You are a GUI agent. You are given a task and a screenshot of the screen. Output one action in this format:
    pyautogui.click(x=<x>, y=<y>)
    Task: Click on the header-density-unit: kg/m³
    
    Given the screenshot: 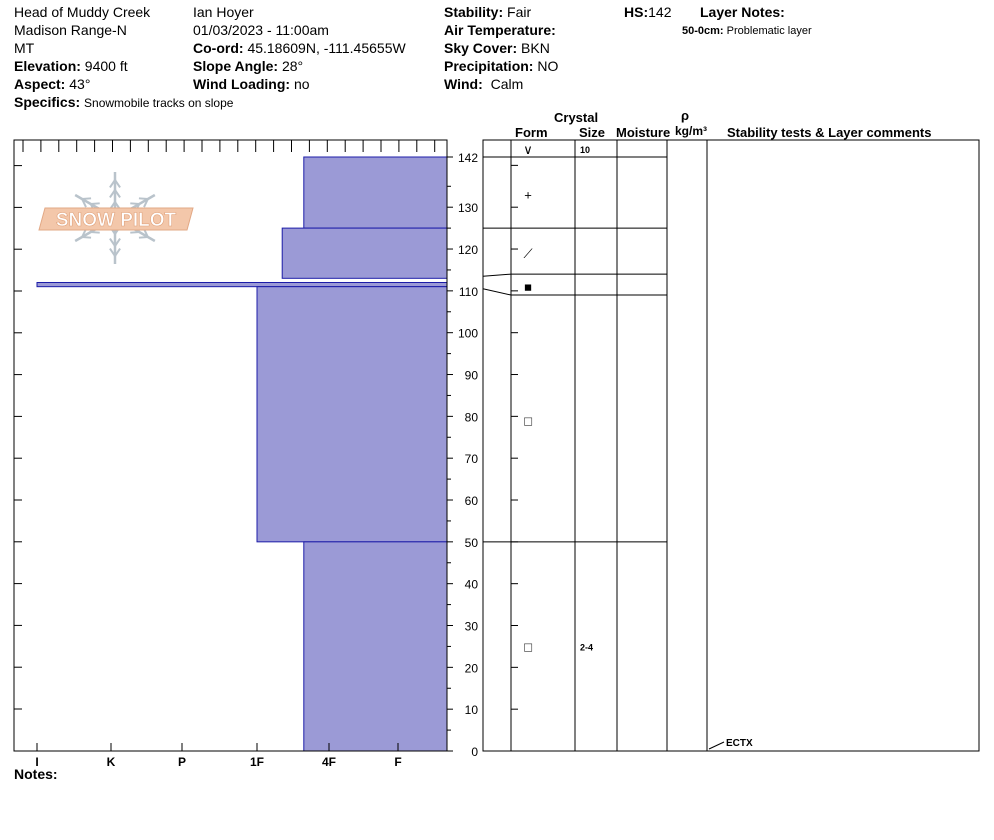 What is the action you would take?
    pyautogui.click(x=691, y=131)
    